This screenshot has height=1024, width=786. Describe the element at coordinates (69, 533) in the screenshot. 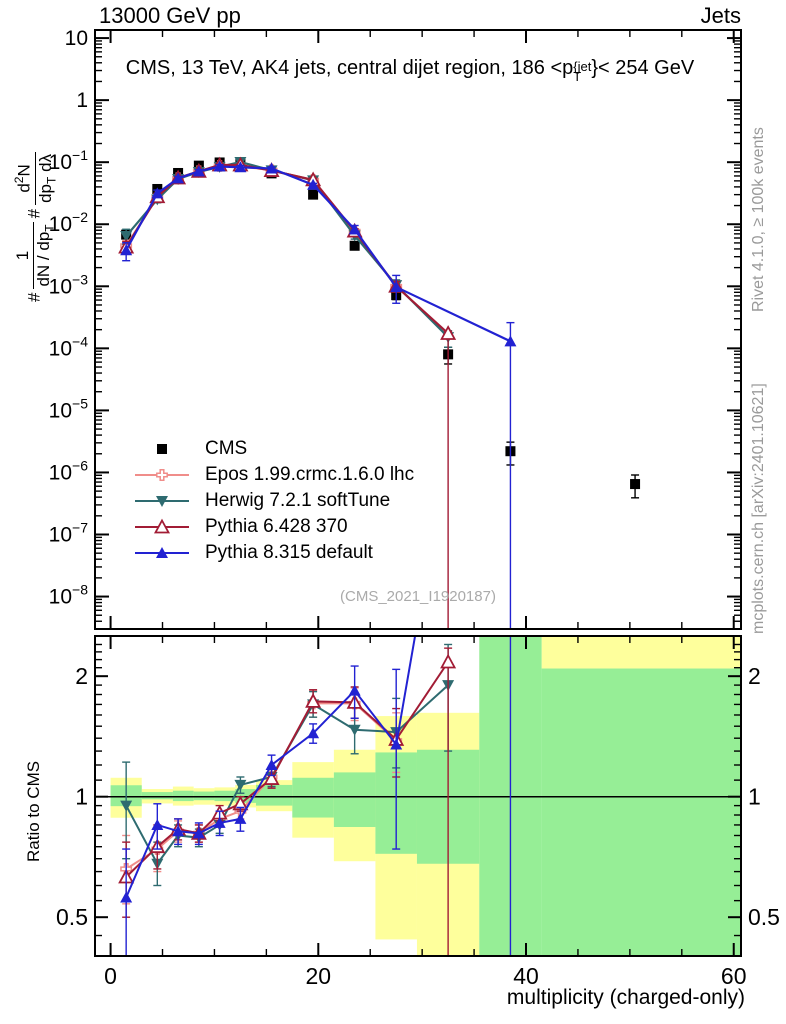

I see `svg-text: 10⁻⁷` at that location.